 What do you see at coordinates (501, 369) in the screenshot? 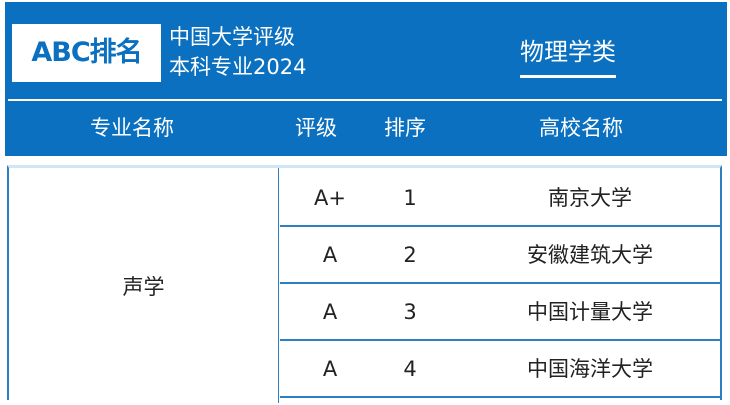
I see `table-row: A 4 中国海洋大学` at bounding box center [501, 369].